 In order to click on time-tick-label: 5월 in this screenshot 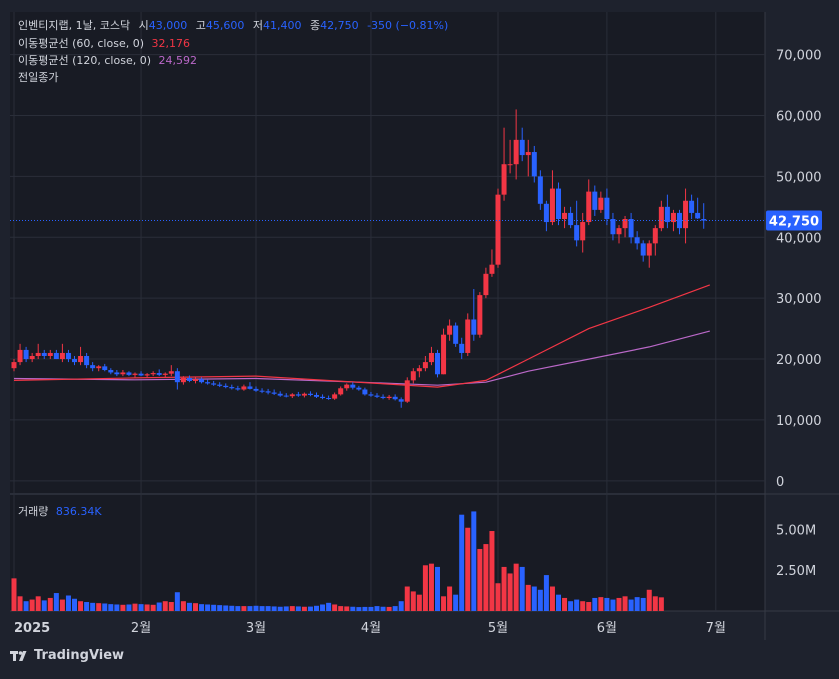, I will do `click(498, 628)`.